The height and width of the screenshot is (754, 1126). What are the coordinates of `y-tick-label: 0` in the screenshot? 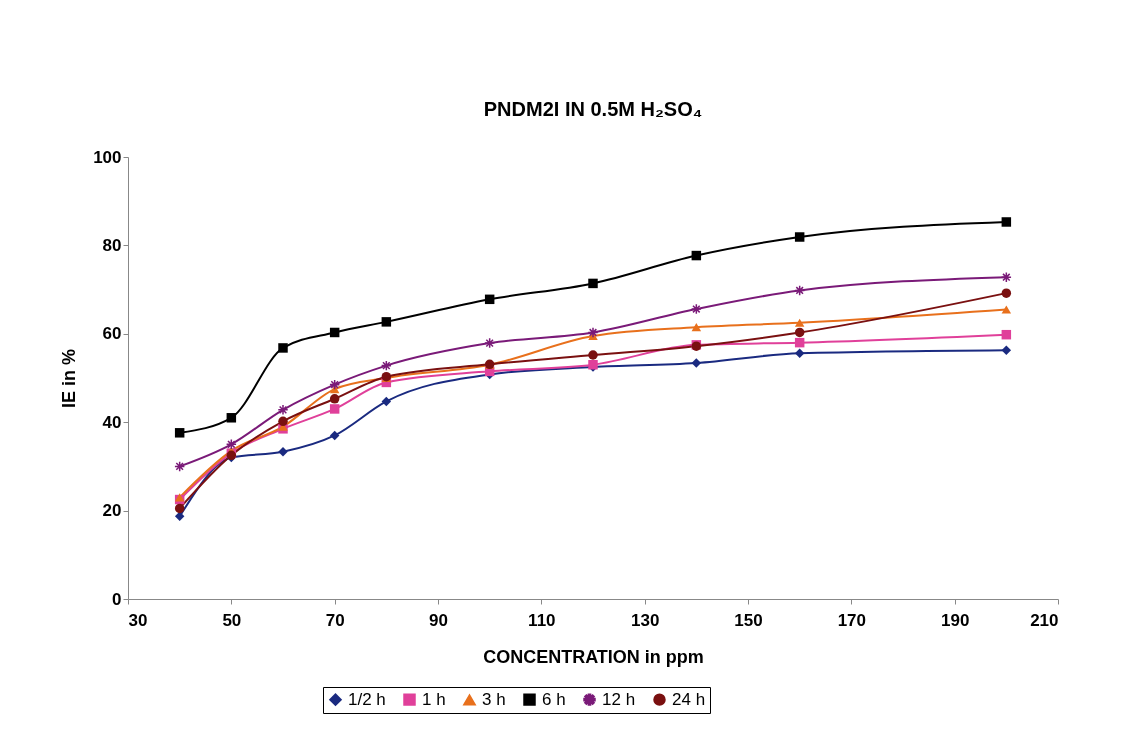 It's located at (117, 599).